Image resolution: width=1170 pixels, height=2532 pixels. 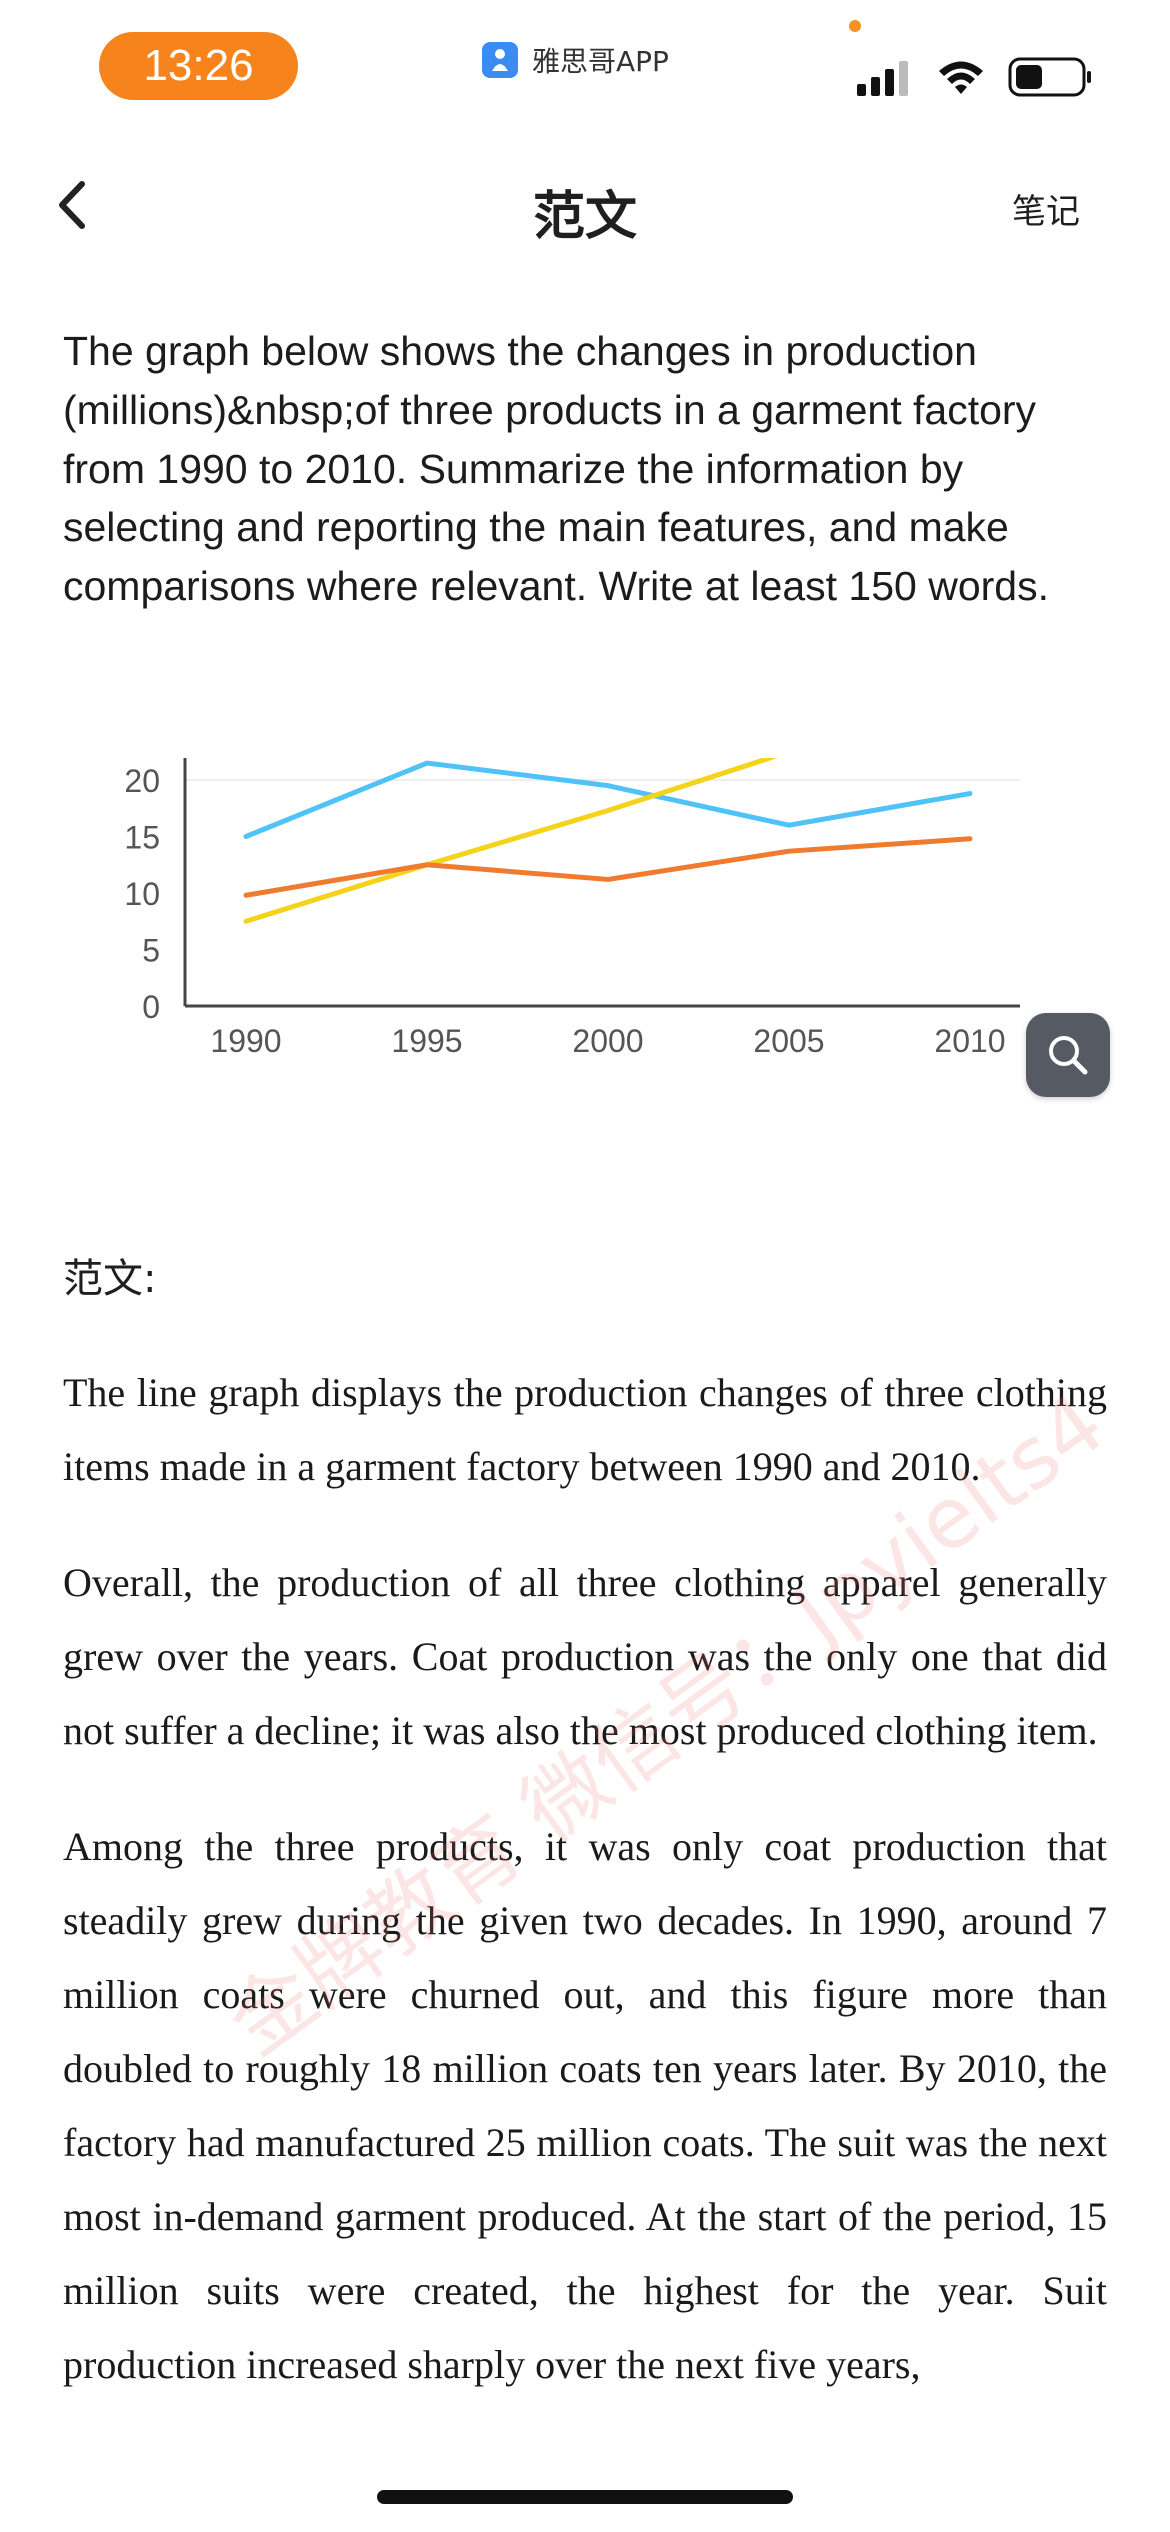 I want to click on back-chevron-icon, so click(x=73, y=205).